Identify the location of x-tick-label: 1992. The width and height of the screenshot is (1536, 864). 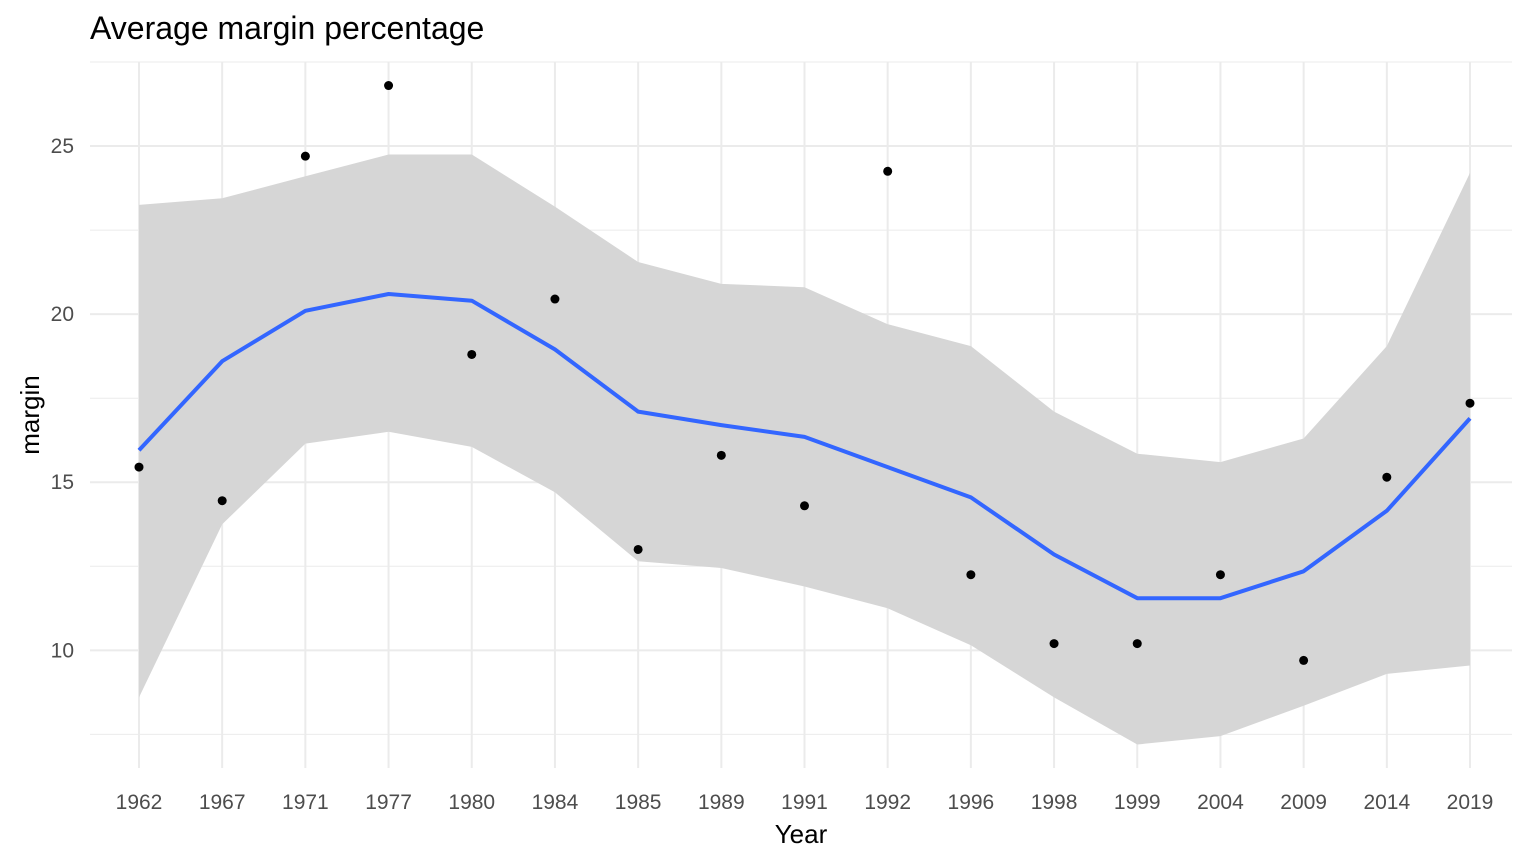
(887, 802).